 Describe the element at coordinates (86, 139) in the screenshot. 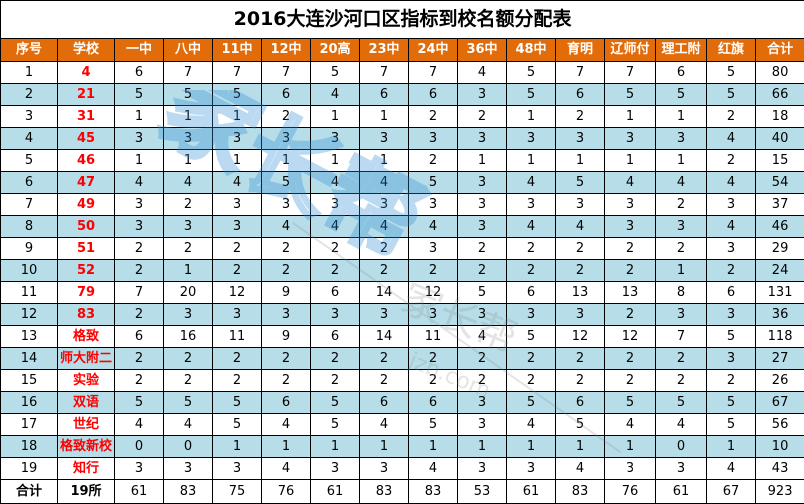

I see `school-cell: 45` at that location.